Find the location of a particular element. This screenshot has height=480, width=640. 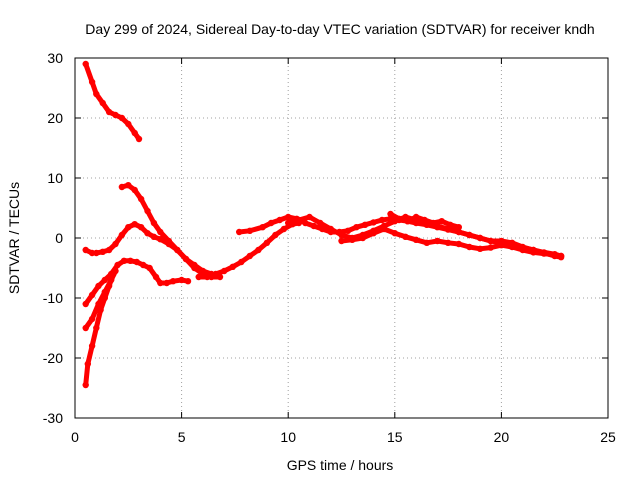

y-tick-labels: -30 -20 -10 0 10 20 30 is located at coordinates (53, 238).